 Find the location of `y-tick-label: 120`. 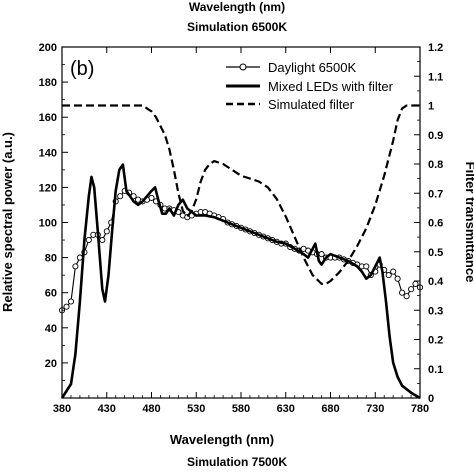

y-tick-label: 120 is located at coordinates (48, 188).